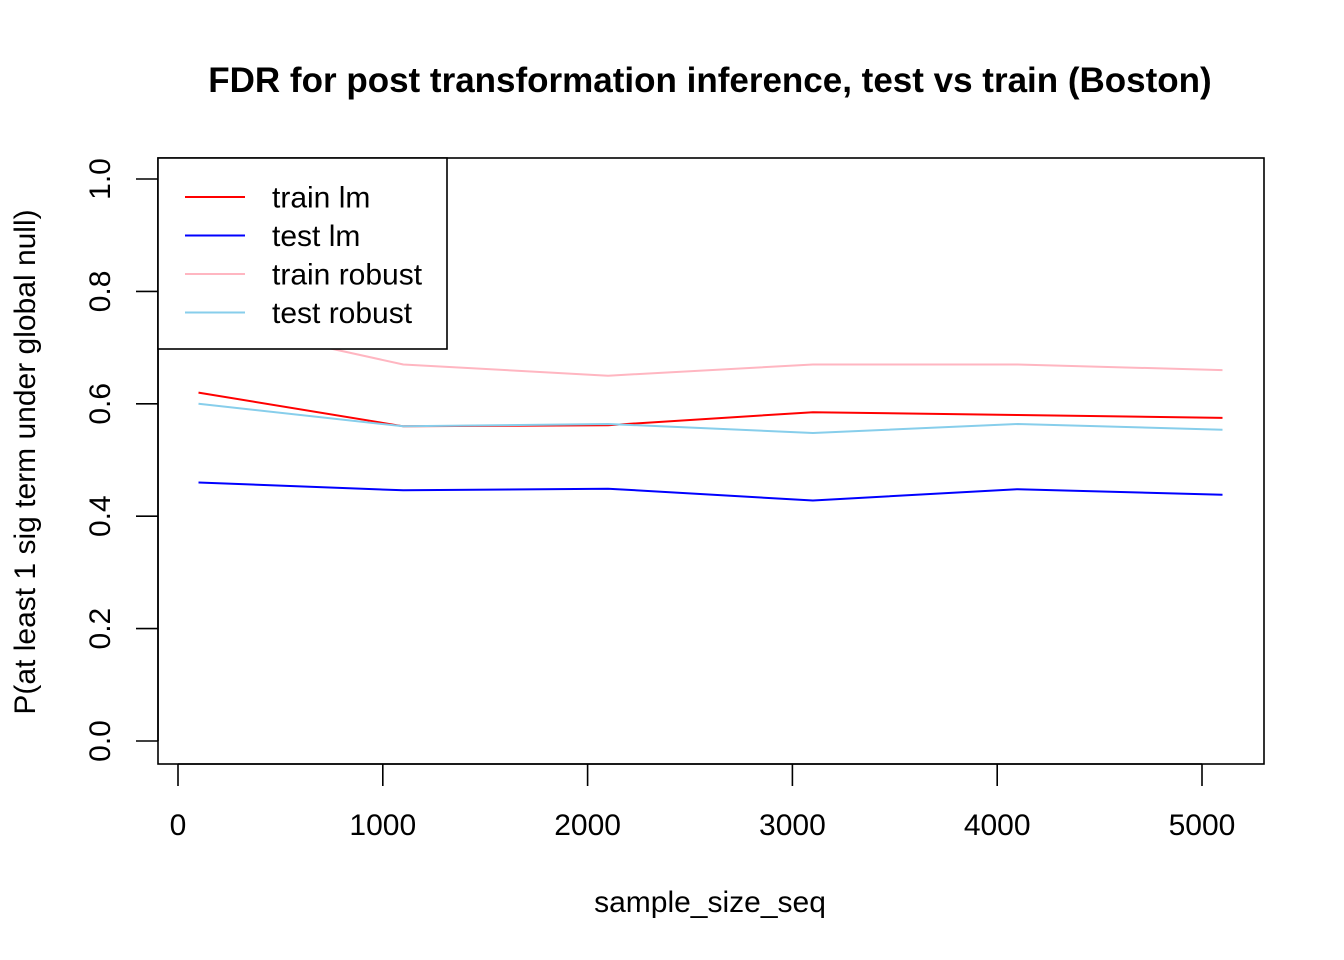 The image size is (1344, 960). I want to click on y-axis: 0.0 0.2 0.4 0.6 0.8 1.0, so click(121, 460).